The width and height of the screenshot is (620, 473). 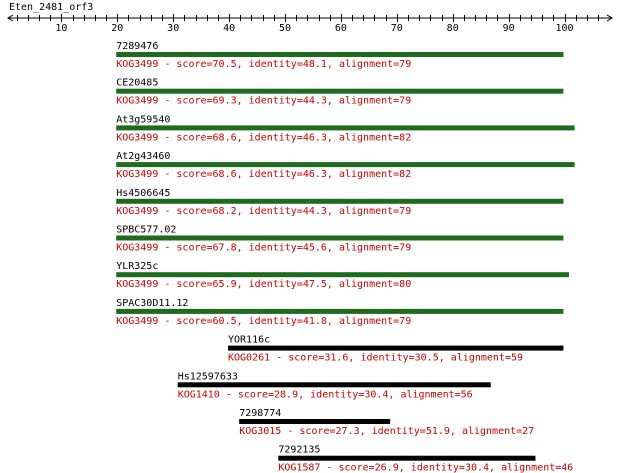 What do you see at coordinates (249, 340) in the screenshot?
I see `hit-name: YOR116c` at bounding box center [249, 340].